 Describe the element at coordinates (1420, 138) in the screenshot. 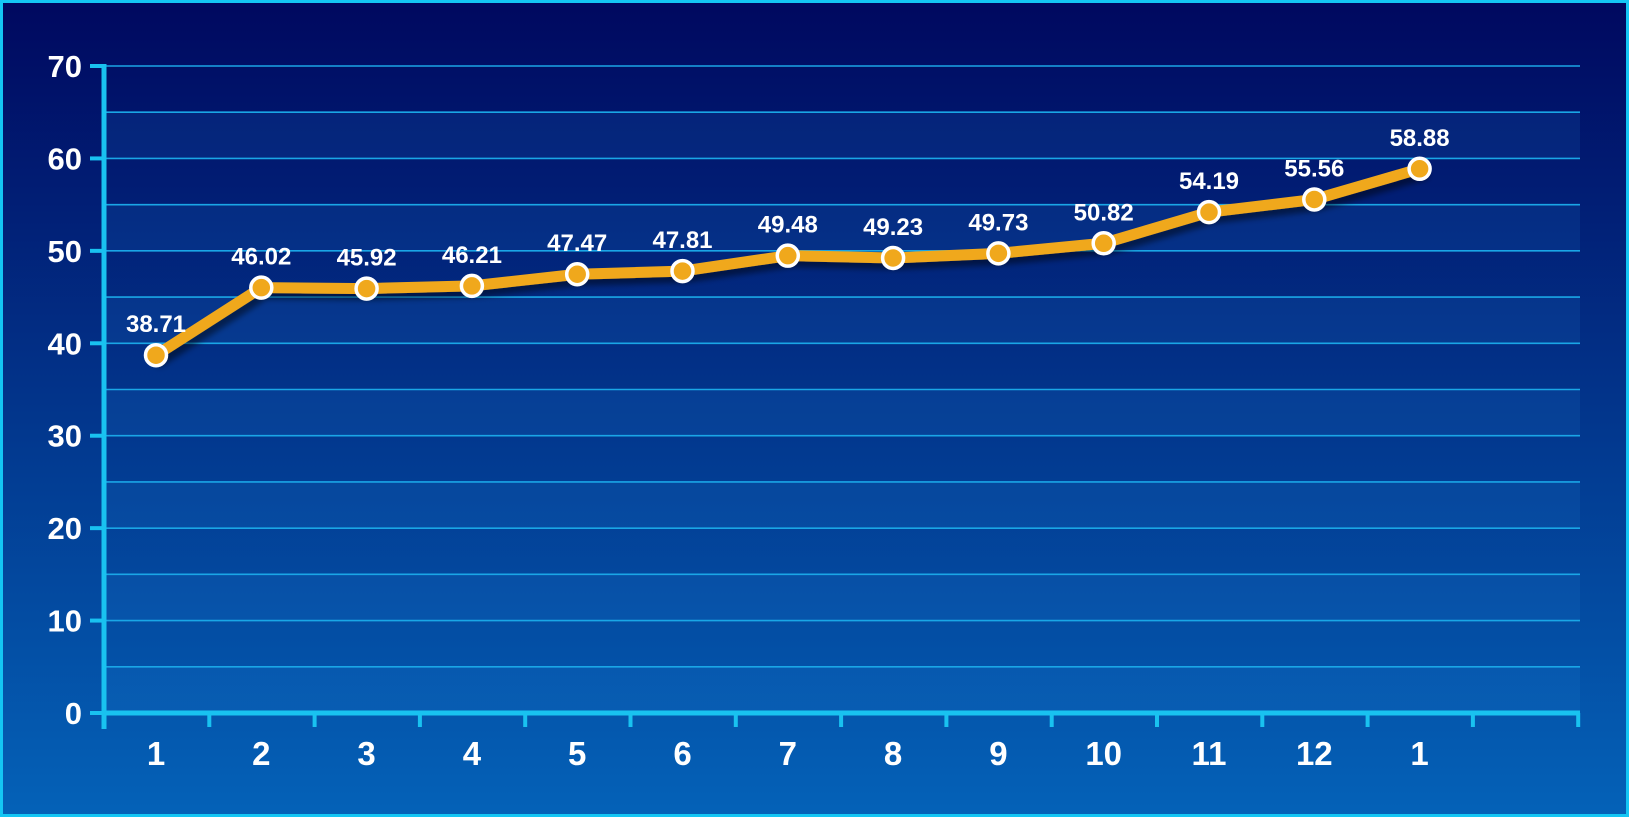

I see `data-label: 58.88` at that location.